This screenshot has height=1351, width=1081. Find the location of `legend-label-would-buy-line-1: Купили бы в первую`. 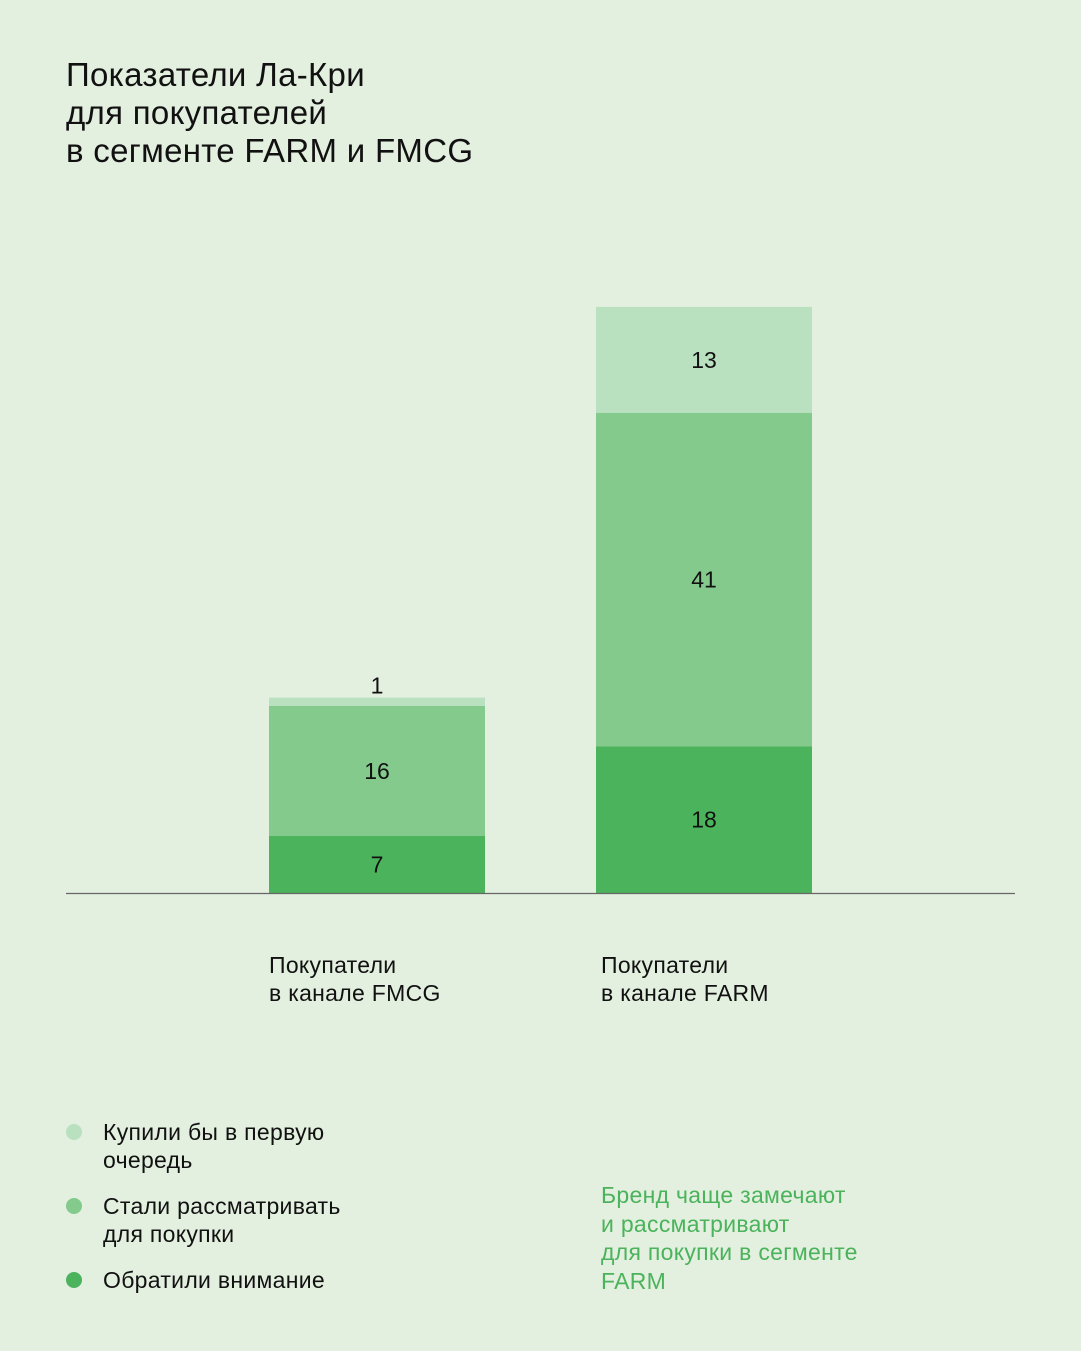

legend-label-would-buy-line-1: Купили бы в первую is located at coordinates (214, 1132).